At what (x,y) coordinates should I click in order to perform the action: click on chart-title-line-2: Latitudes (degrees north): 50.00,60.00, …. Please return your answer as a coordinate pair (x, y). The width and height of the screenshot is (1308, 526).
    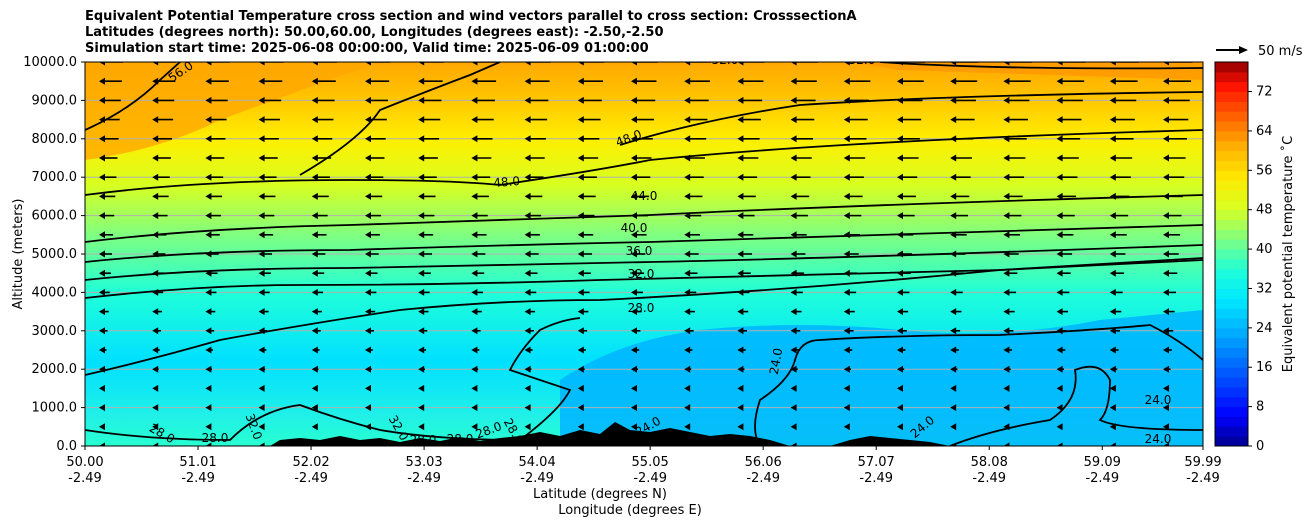
    Looking at the image, I should click on (374, 32).